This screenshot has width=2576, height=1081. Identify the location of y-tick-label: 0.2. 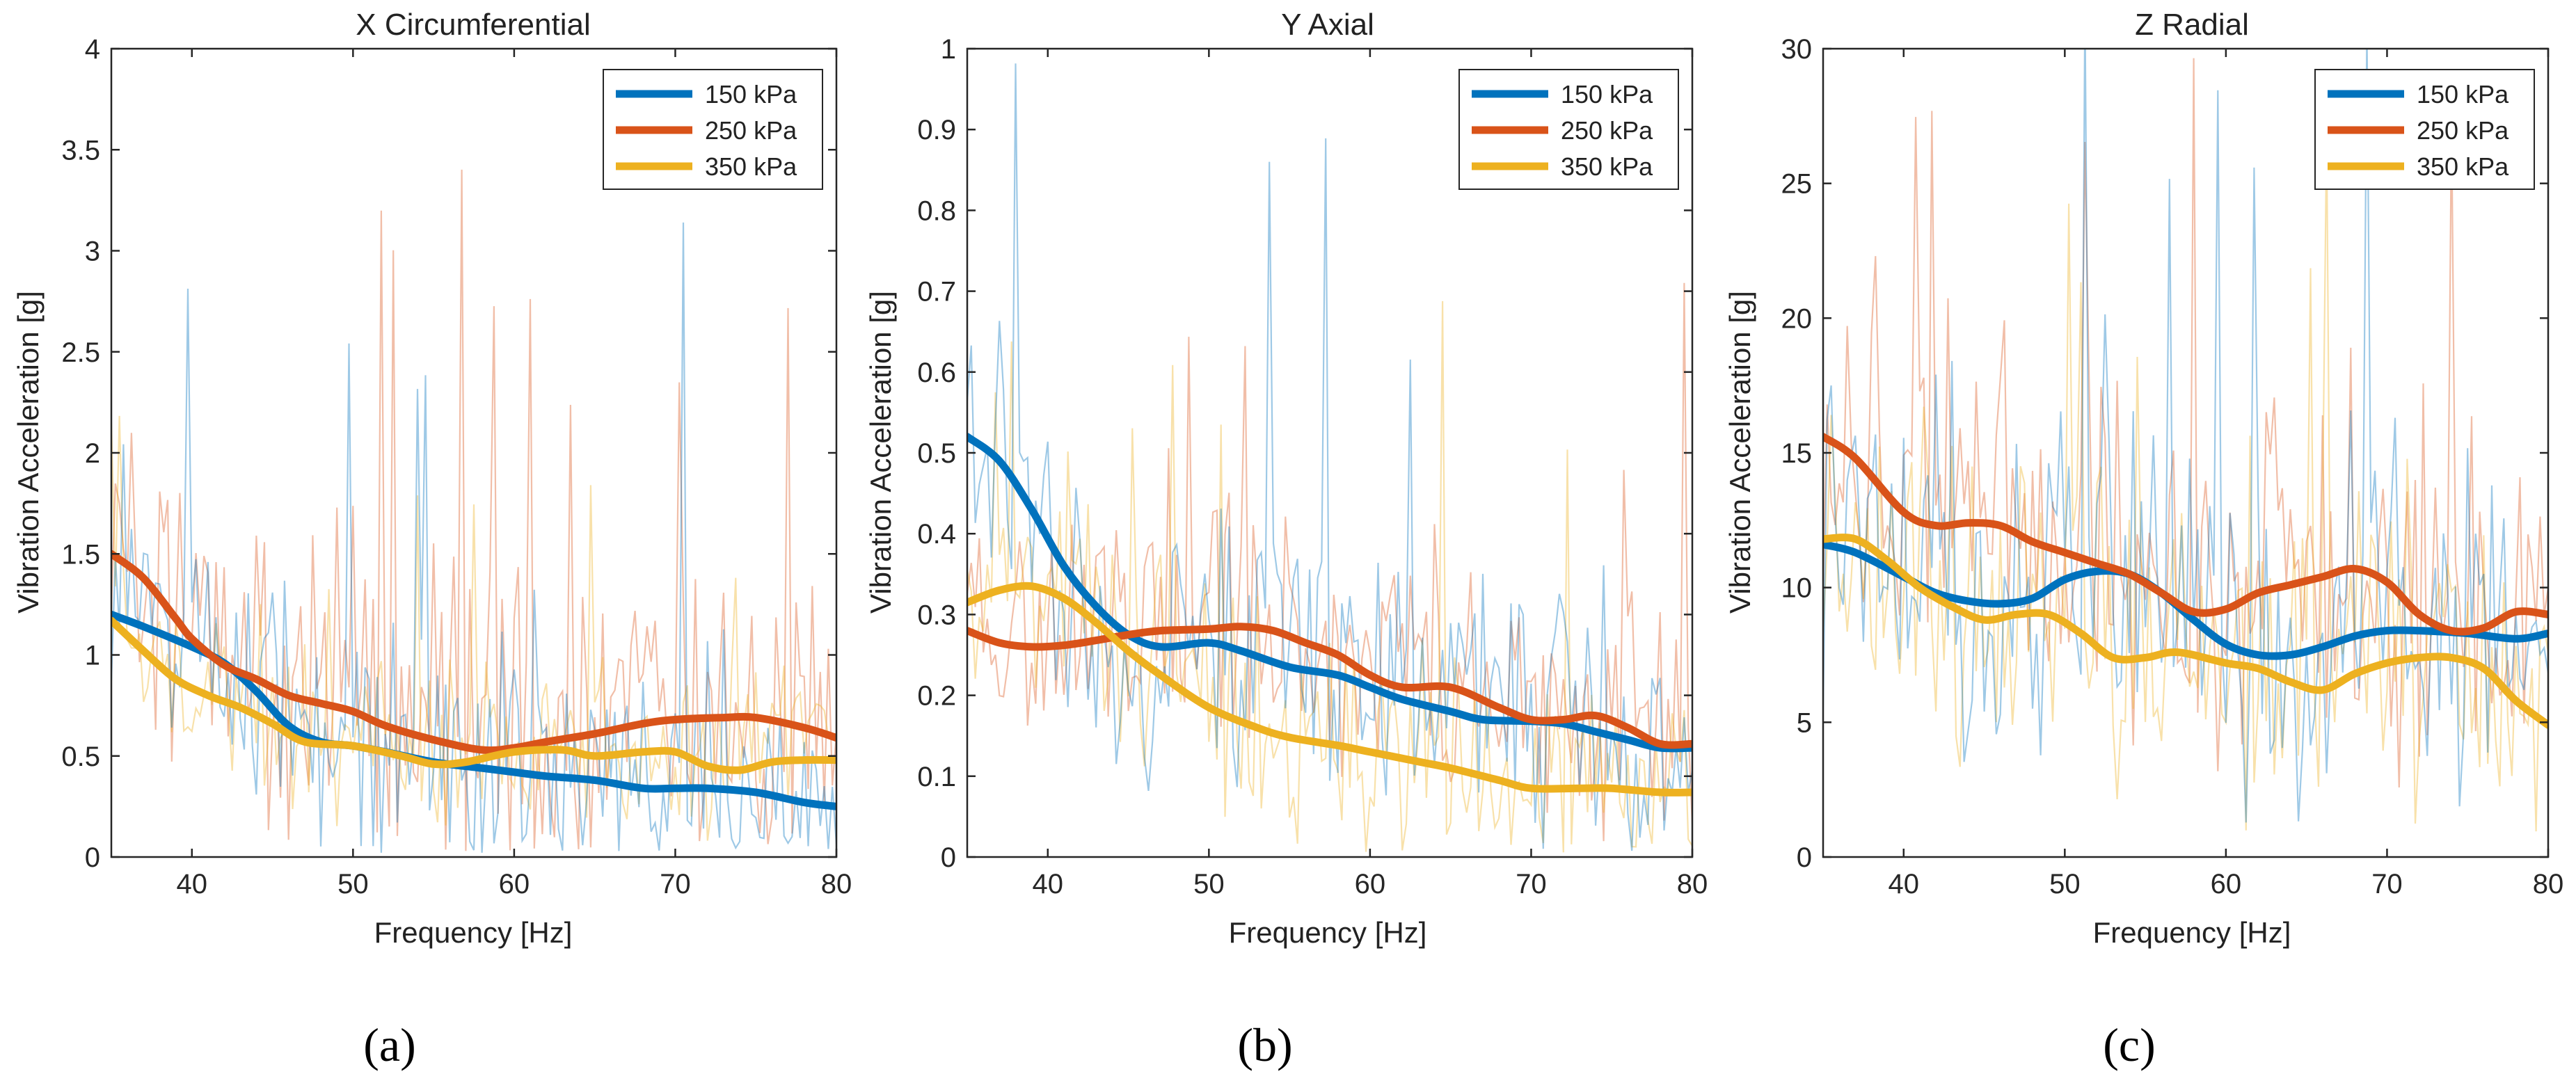
(936, 696).